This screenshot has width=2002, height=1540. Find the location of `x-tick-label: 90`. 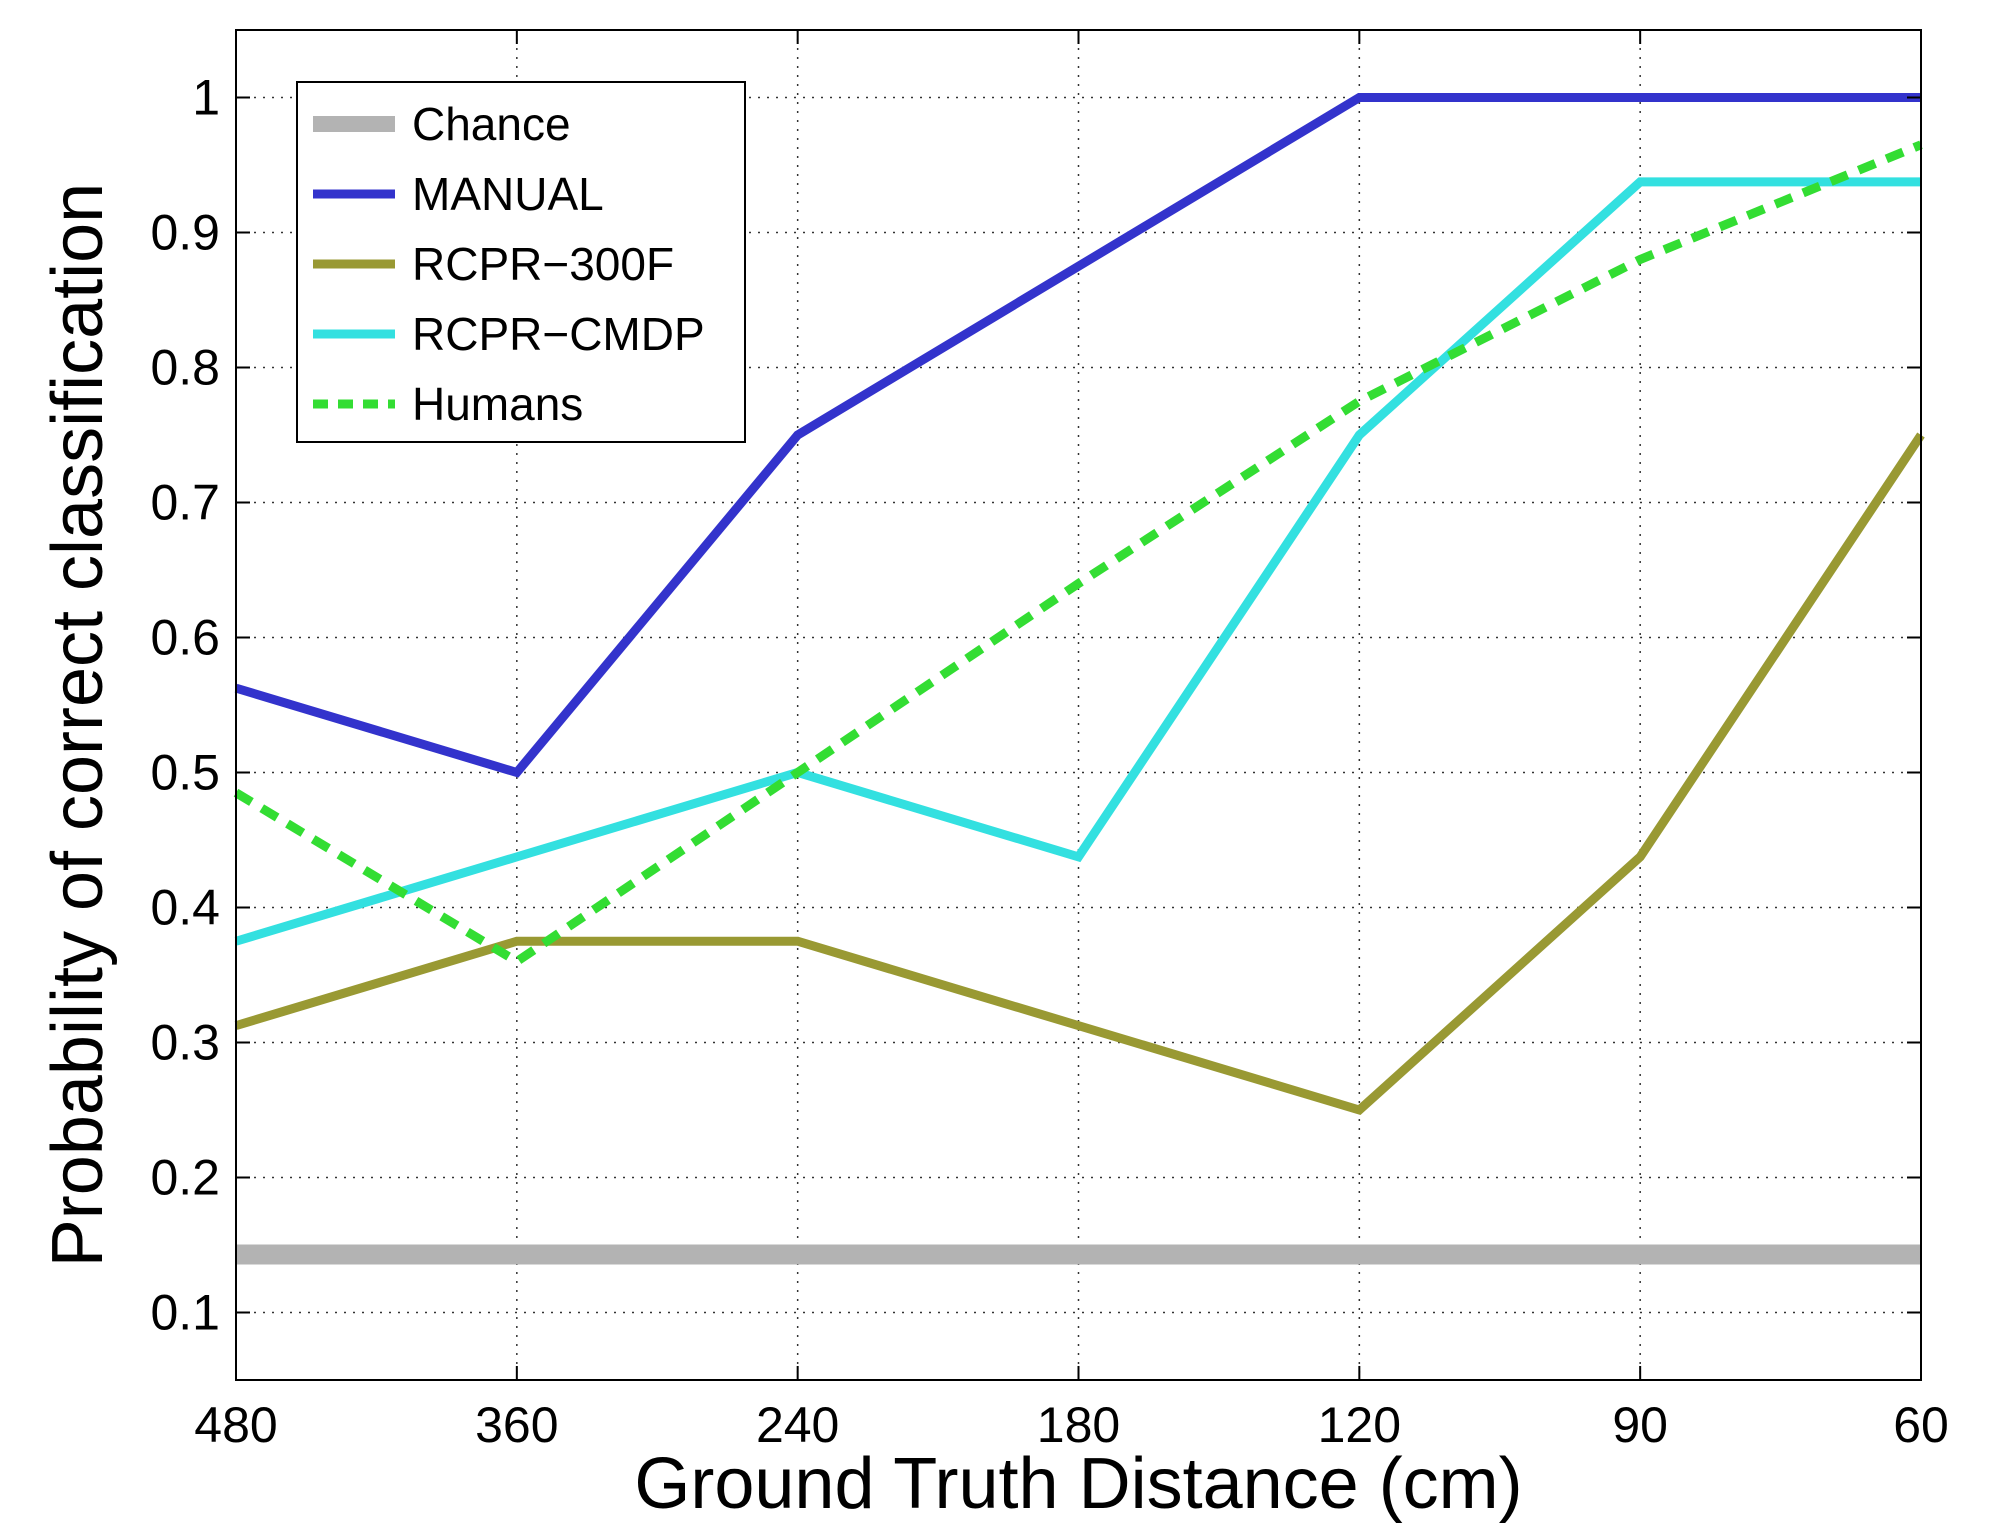

x-tick-label: 90 is located at coordinates (1640, 1425).